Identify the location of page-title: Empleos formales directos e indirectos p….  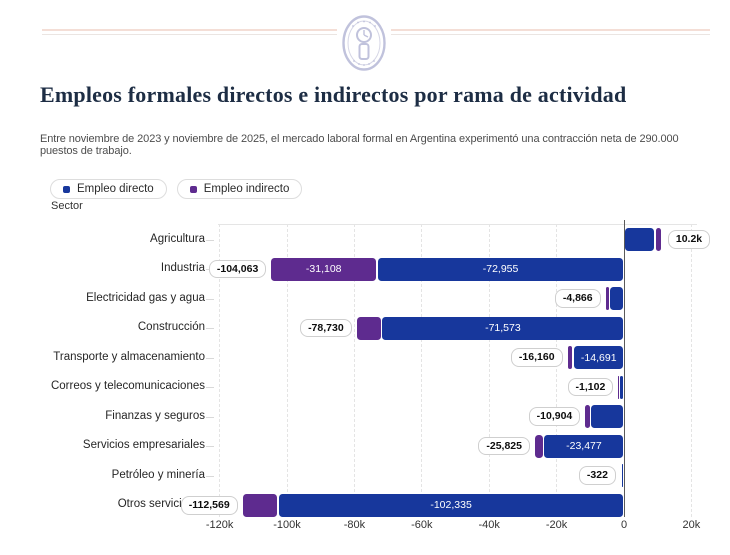
(333, 94).